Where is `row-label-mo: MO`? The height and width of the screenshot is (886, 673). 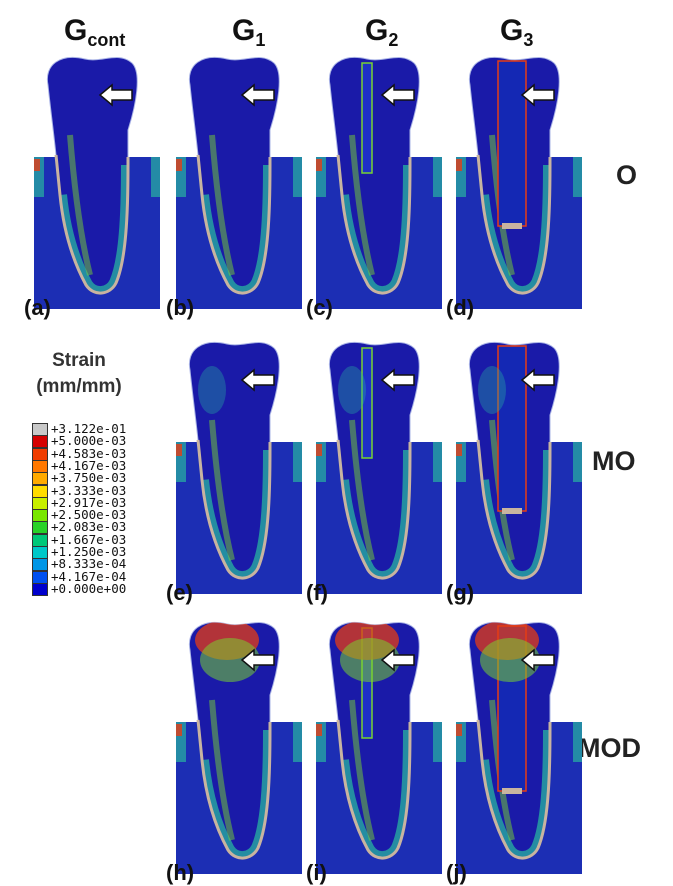
row-label-mo: MO is located at coordinates (614, 461).